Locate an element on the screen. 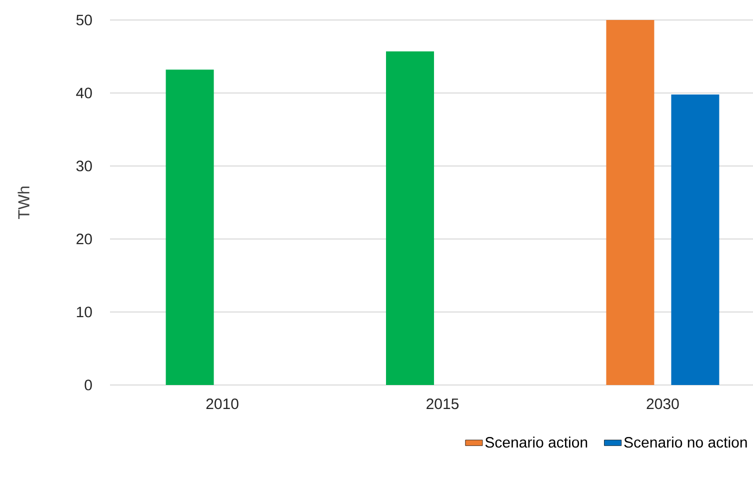 This screenshot has height=494, width=753. x-tick-label: 2015 is located at coordinates (442, 404).